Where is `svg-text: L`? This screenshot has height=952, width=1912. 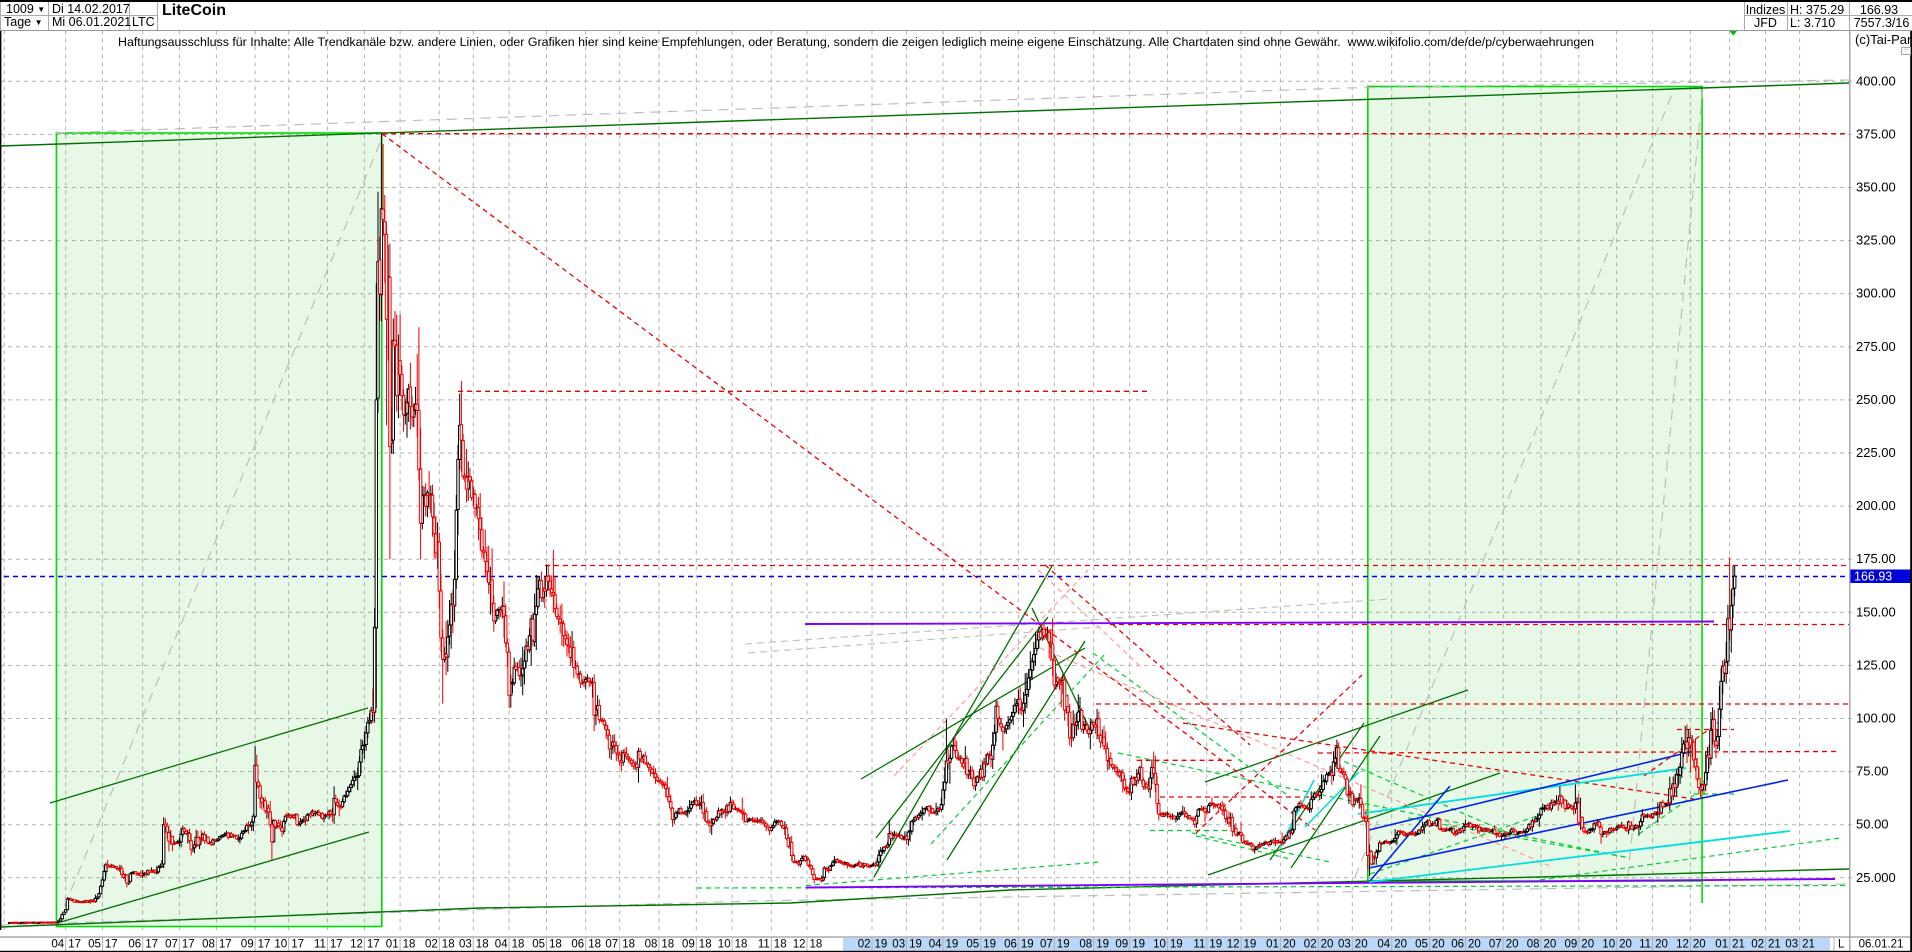
svg-text: L is located at coordinates (1841, 945).